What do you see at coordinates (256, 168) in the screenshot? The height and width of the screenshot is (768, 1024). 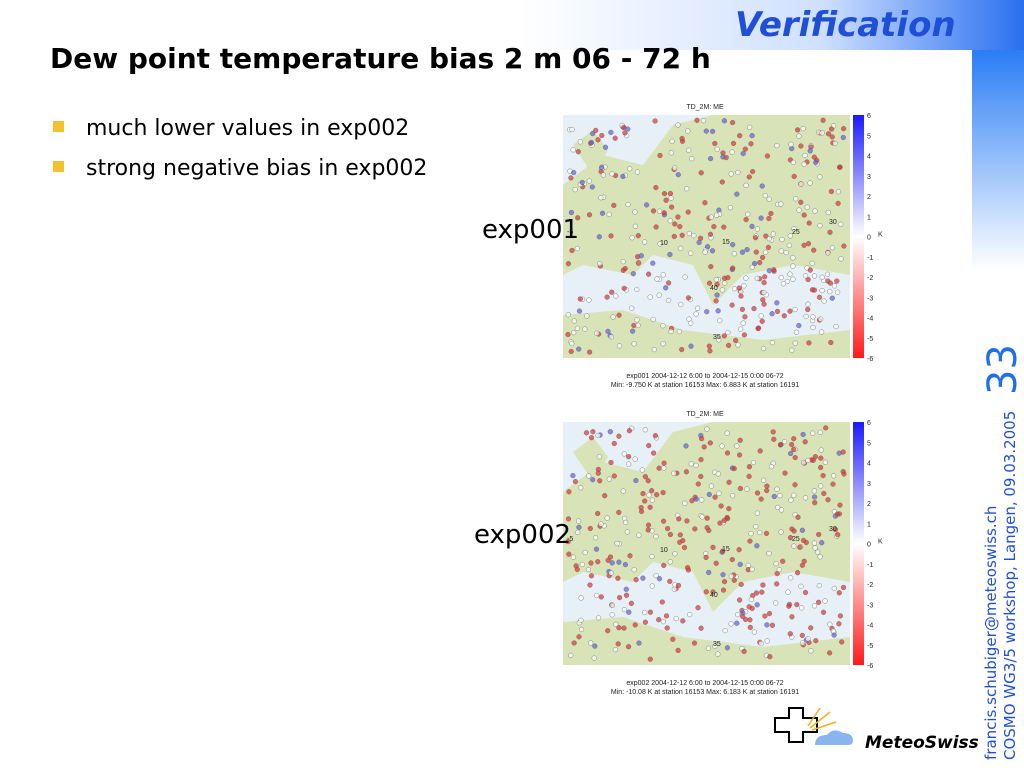 I see `bullet: strong negative bias in exp002` at bounding box center [256, 168].